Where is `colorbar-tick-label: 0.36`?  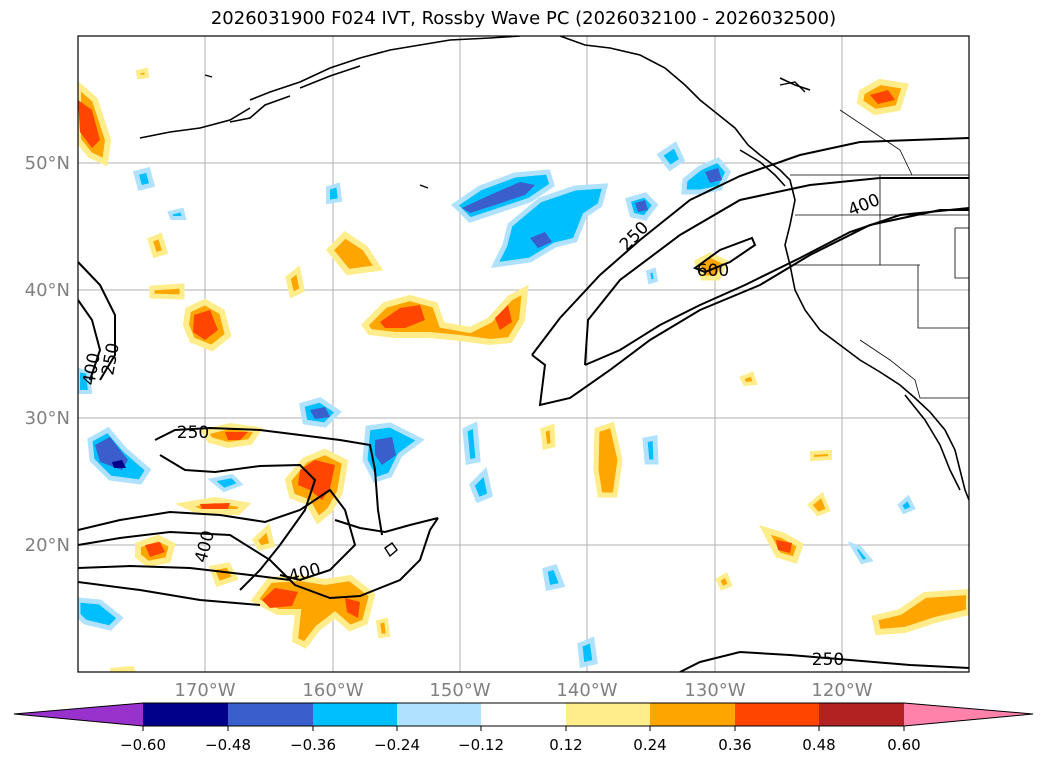
colorbar-tick-label: 0.36 is located at coordinates (734, 745).